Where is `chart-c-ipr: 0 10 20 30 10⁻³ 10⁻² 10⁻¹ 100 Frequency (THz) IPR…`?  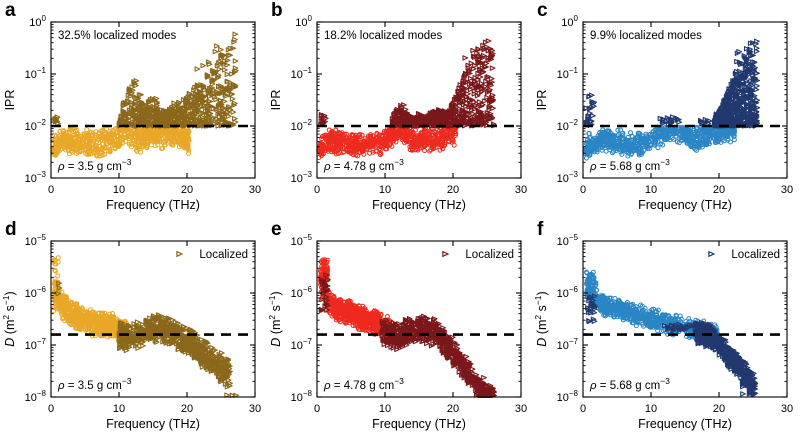
chart-c-ipr: 0 10 20 30 10⁻³ 10⁻² 10⁻¹ 100 Frequency (THz) IPR… is located at coordinates (664, 113).